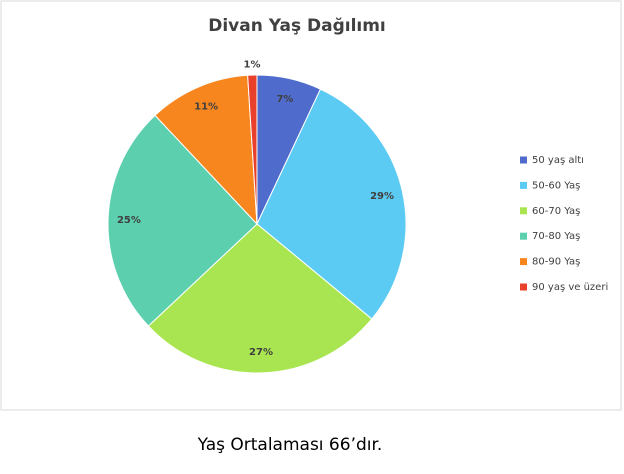  Describe the element at coordinates (297, 26) in the screenshot. I see `chart-title: Divan Yaş Dağılımı` at that location.